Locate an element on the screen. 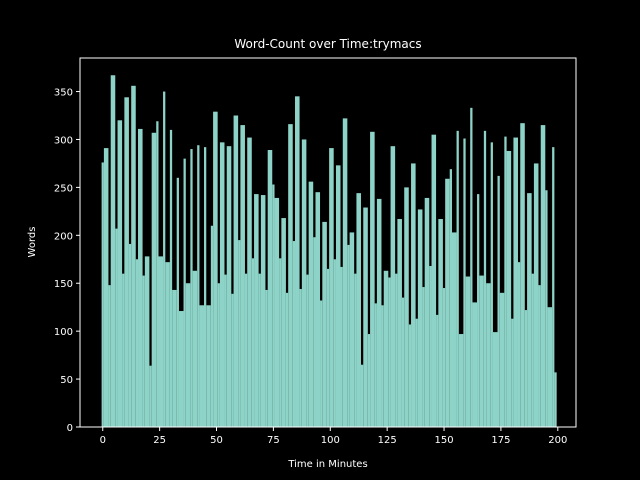  x-tick-label: 150 is located at coordinates (443, 440).